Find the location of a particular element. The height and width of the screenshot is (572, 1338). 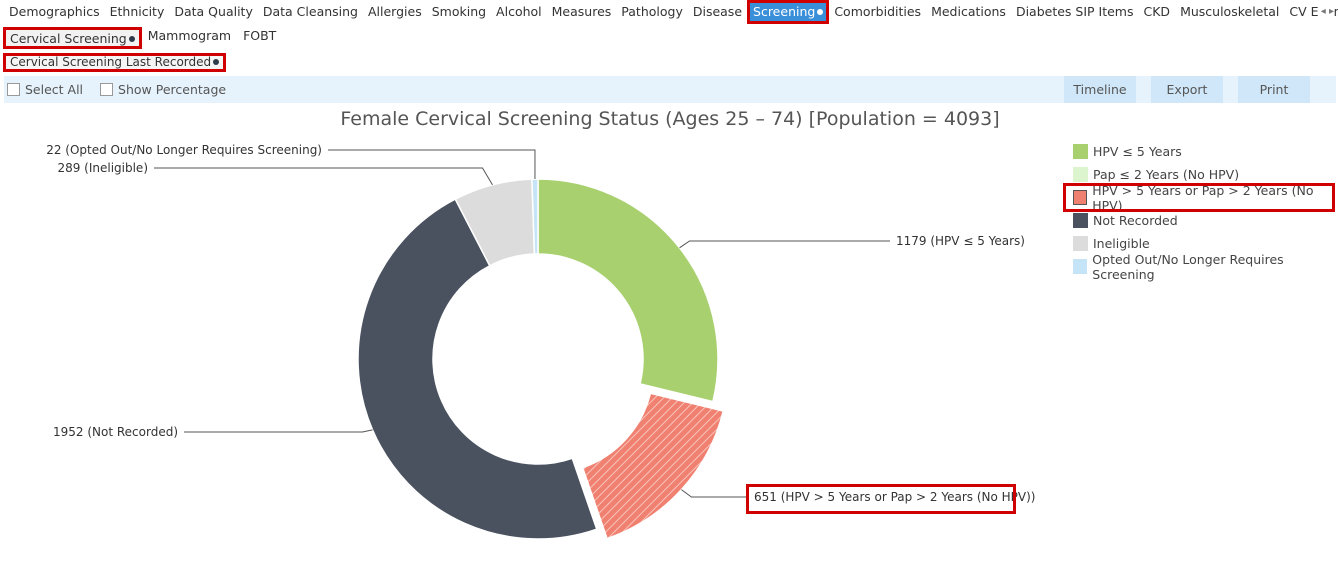

tab-data-cleansing: Data Cleansing is located at coordinates (310, 12).